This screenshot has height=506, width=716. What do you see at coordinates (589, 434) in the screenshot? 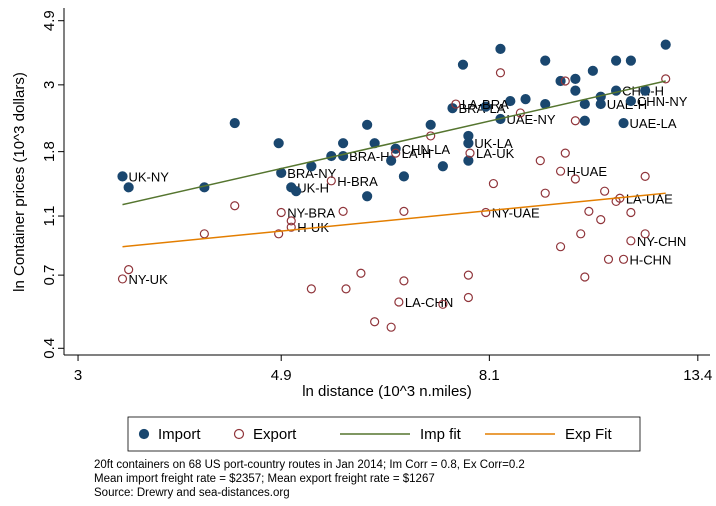
I see `legend-label: Exp Fit` at bounding box center [589, 434].